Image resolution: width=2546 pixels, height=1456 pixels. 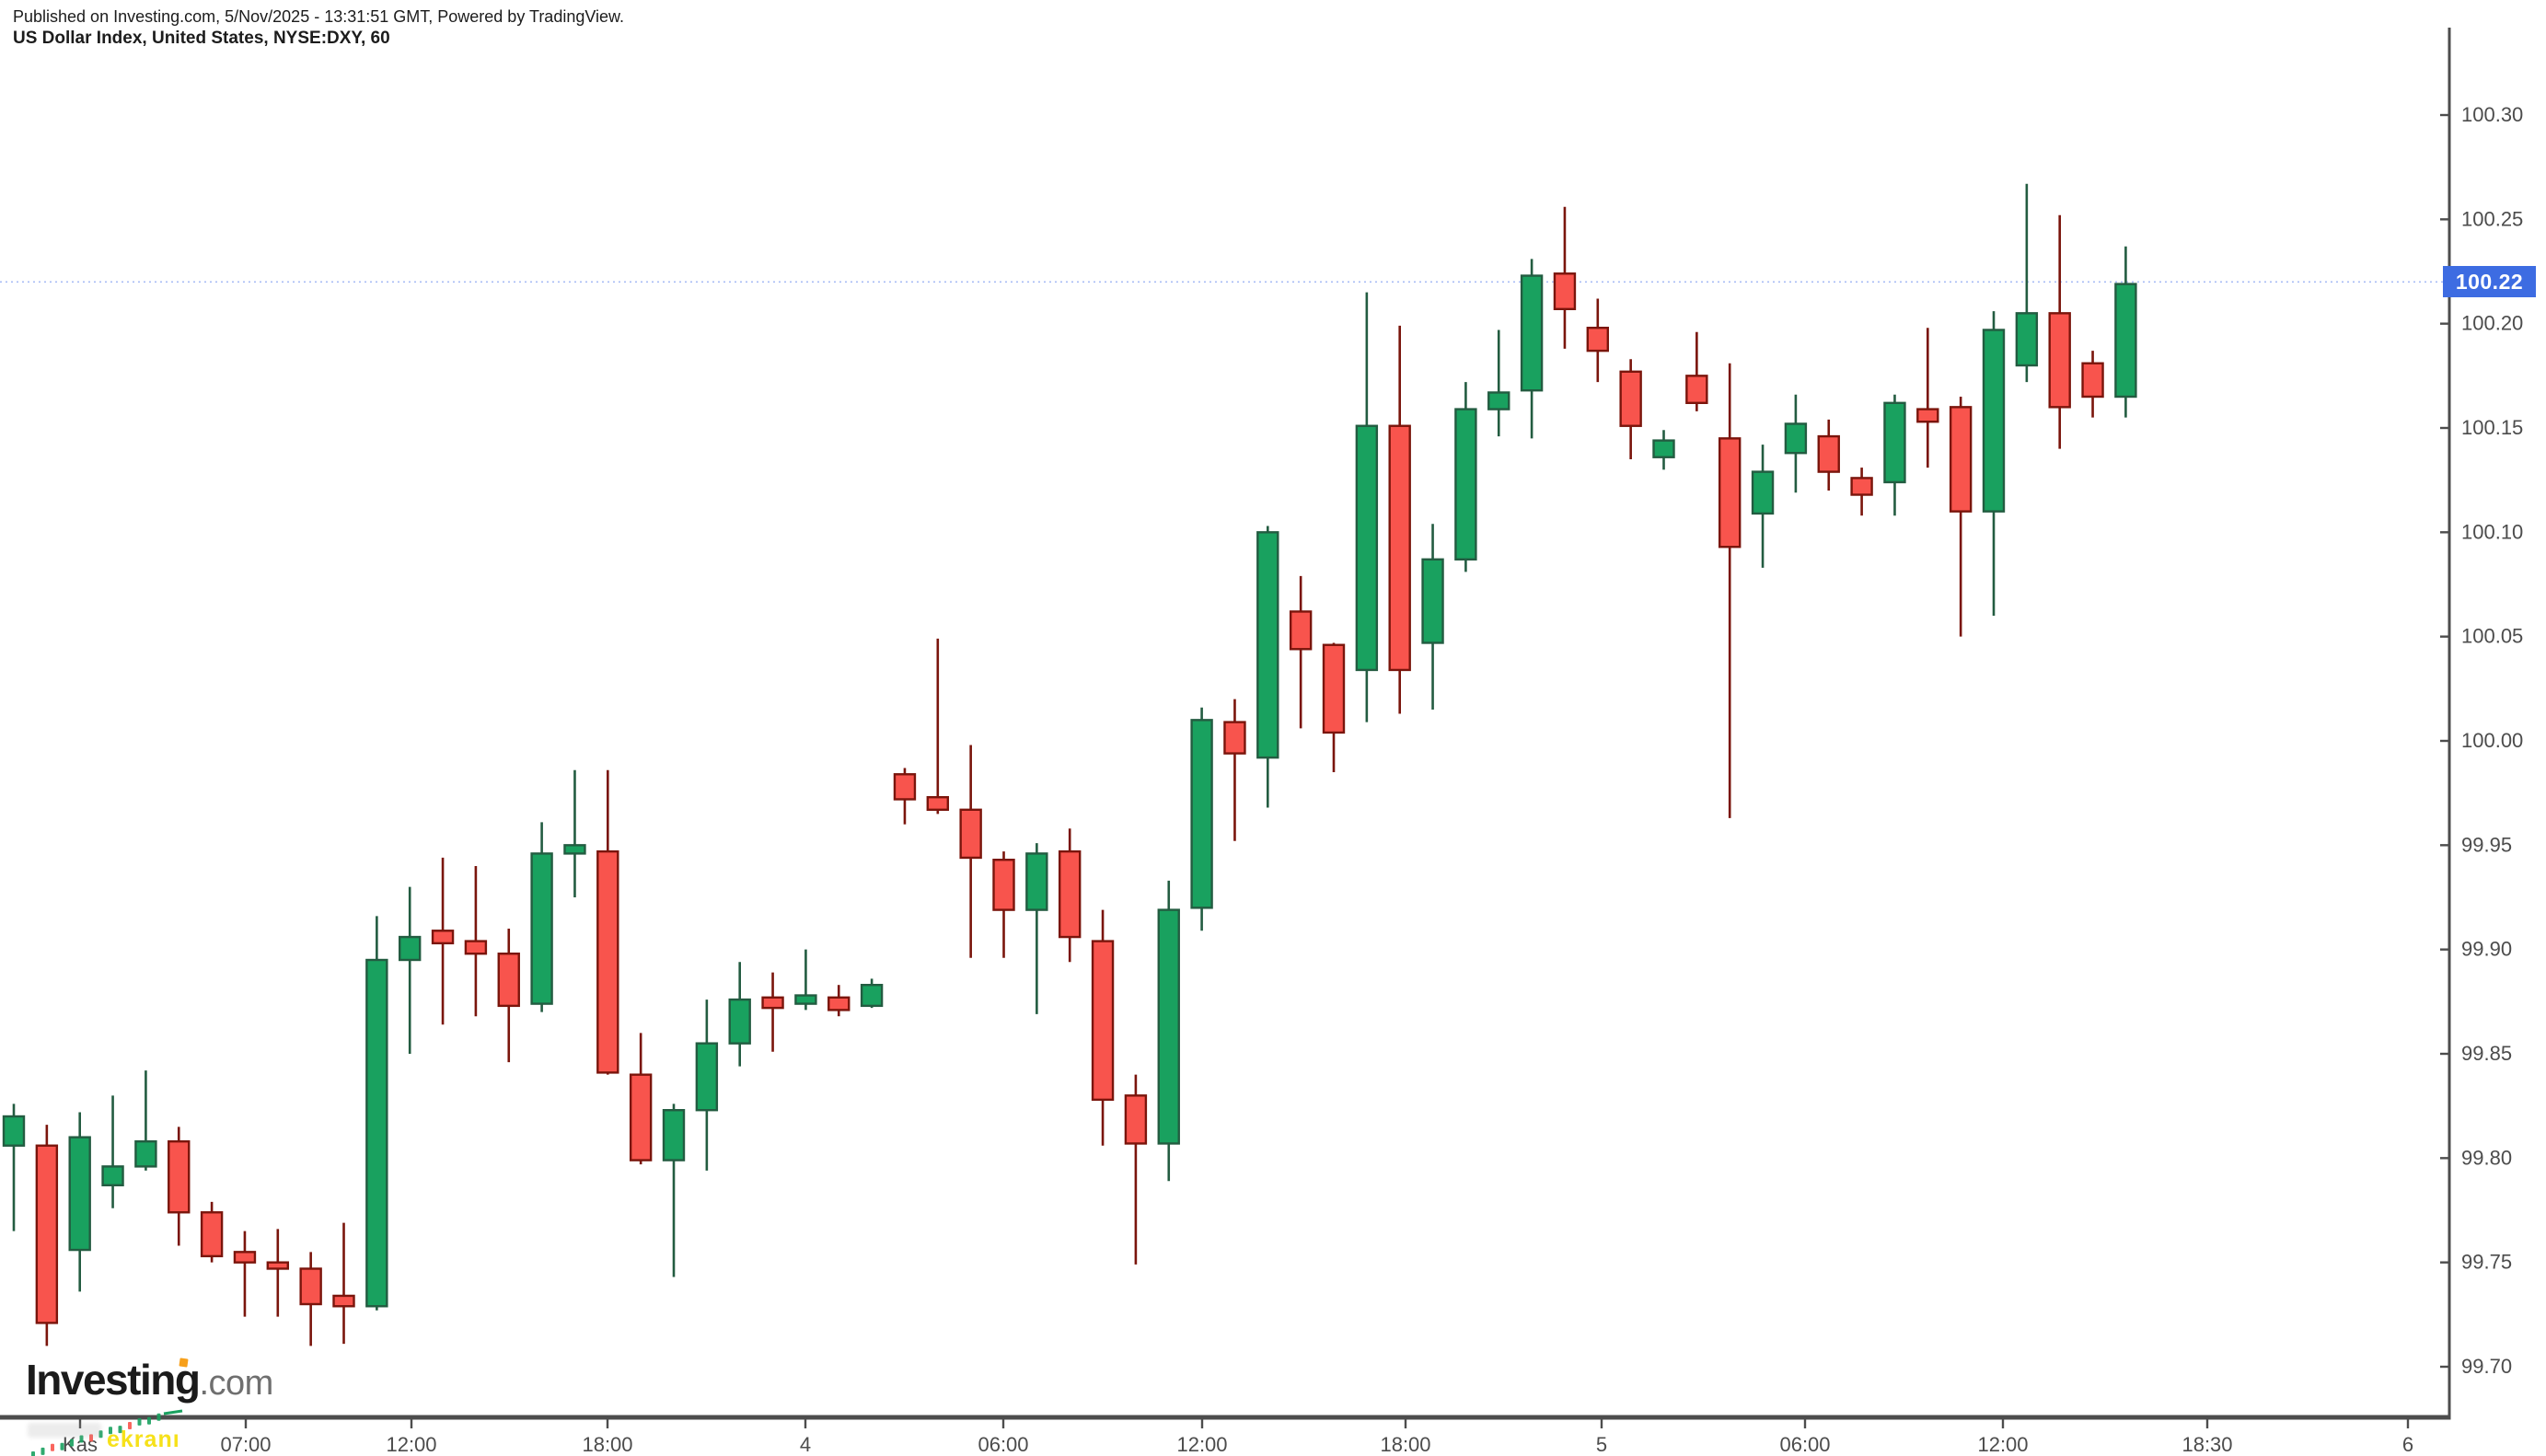 I want to click on price-tick-label: 99.80, so click(x=2486, y=1157).